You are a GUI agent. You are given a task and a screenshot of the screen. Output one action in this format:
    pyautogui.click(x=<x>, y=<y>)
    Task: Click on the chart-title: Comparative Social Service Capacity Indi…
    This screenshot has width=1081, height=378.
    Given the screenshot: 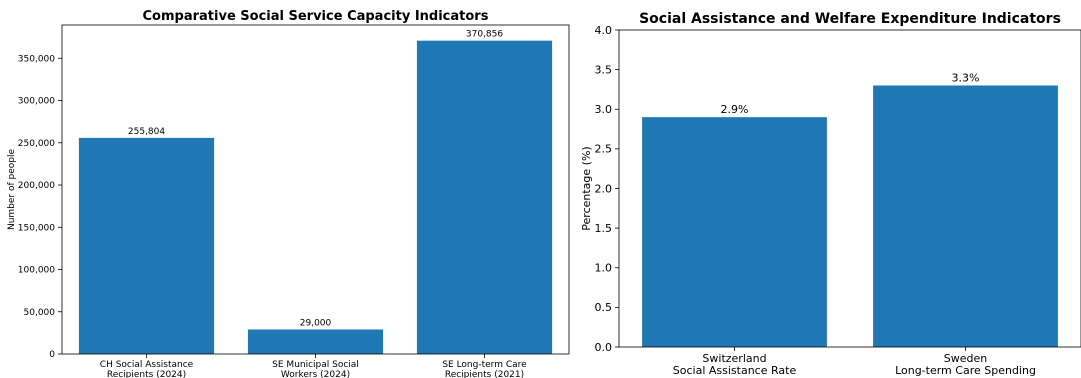 What is the action you would take?
    pyautogui.click(x=316, y=16)
    